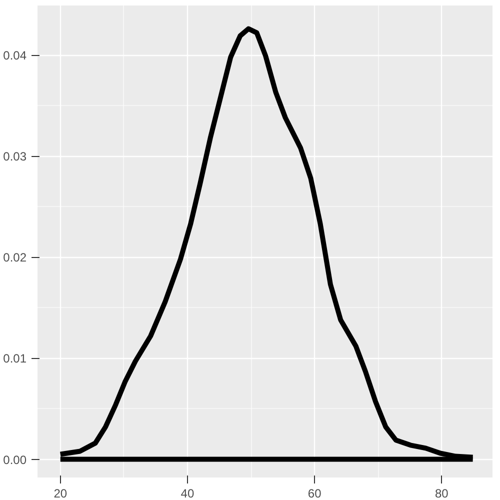  What do you see at coordinates (441, 493) in the screenshot?
I see `x-tick-label: 80` at bounding box center [441, 493].